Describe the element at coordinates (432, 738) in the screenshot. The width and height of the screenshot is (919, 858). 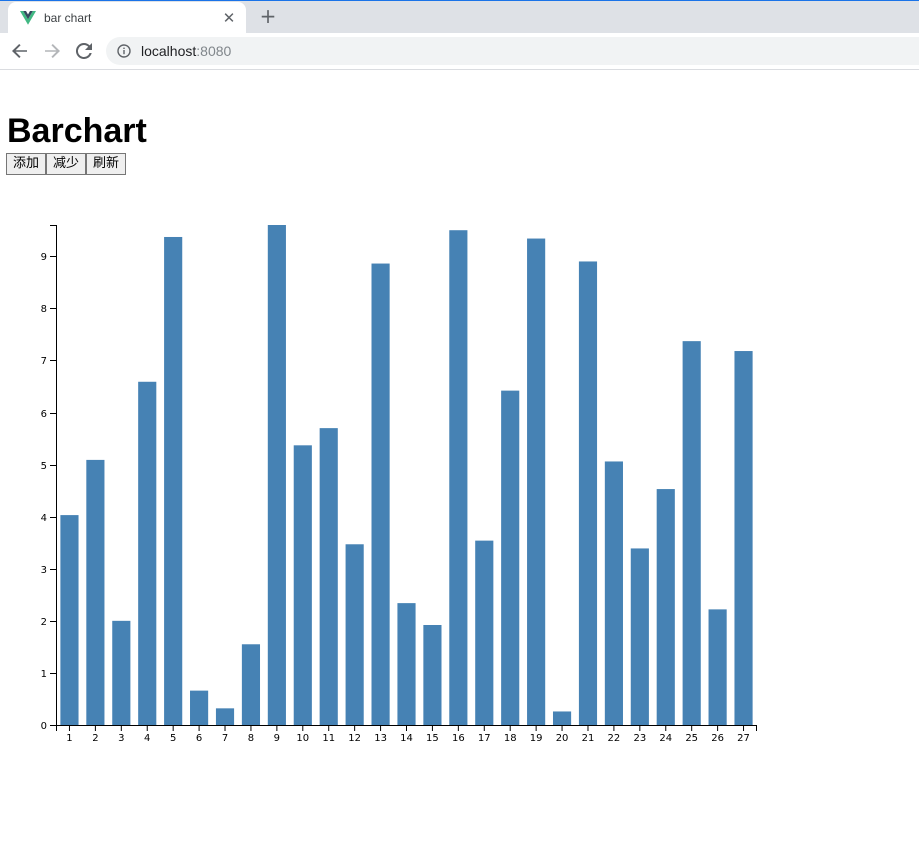
I see `x-tick-label-15: 15` at that location.